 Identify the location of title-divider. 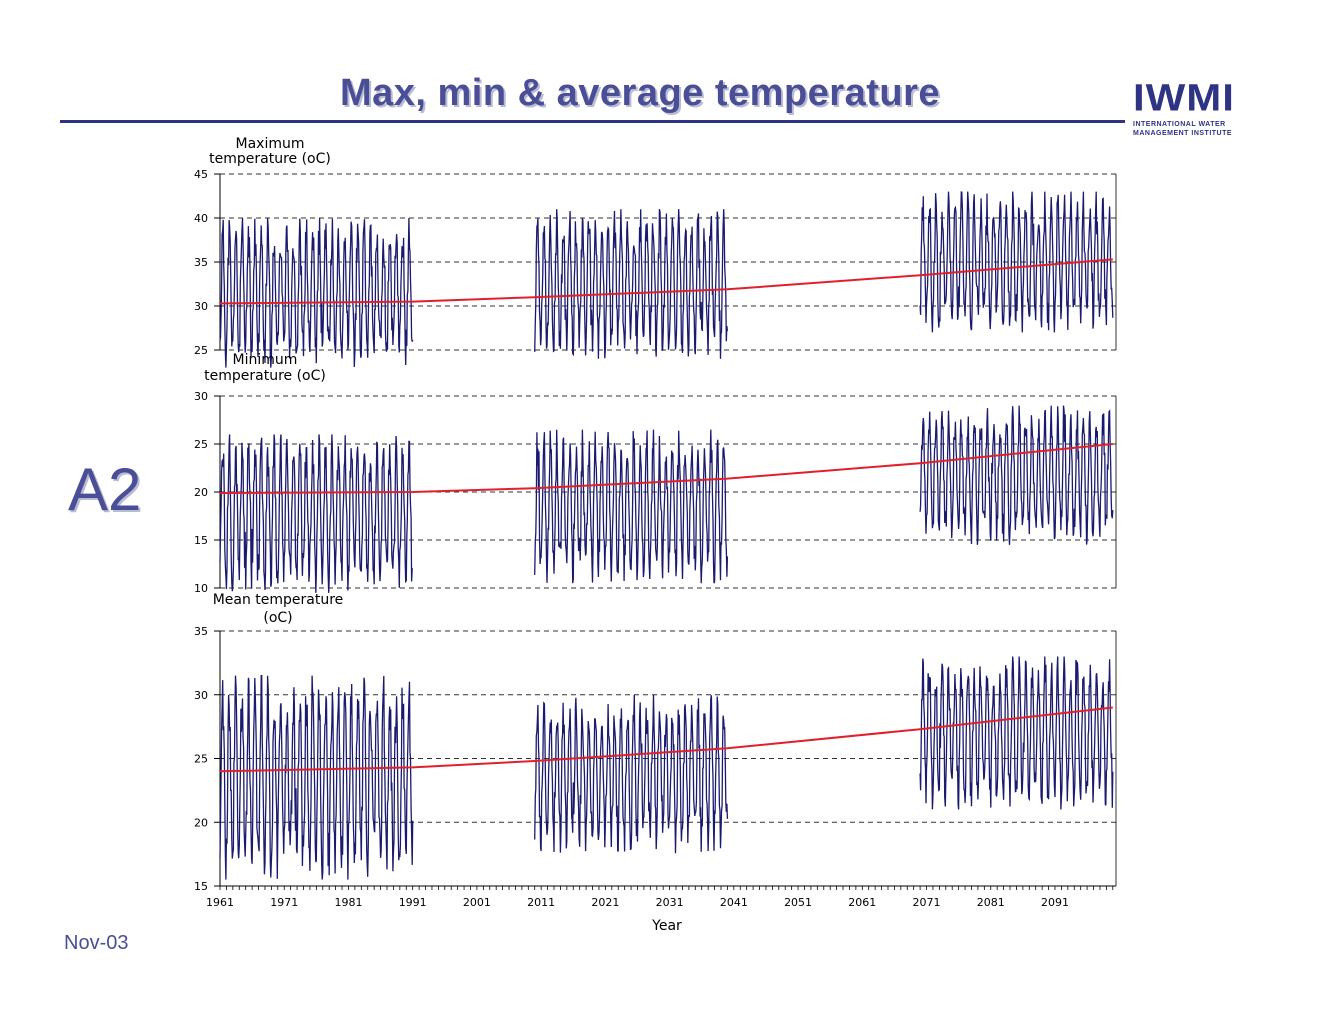
(592, 121).